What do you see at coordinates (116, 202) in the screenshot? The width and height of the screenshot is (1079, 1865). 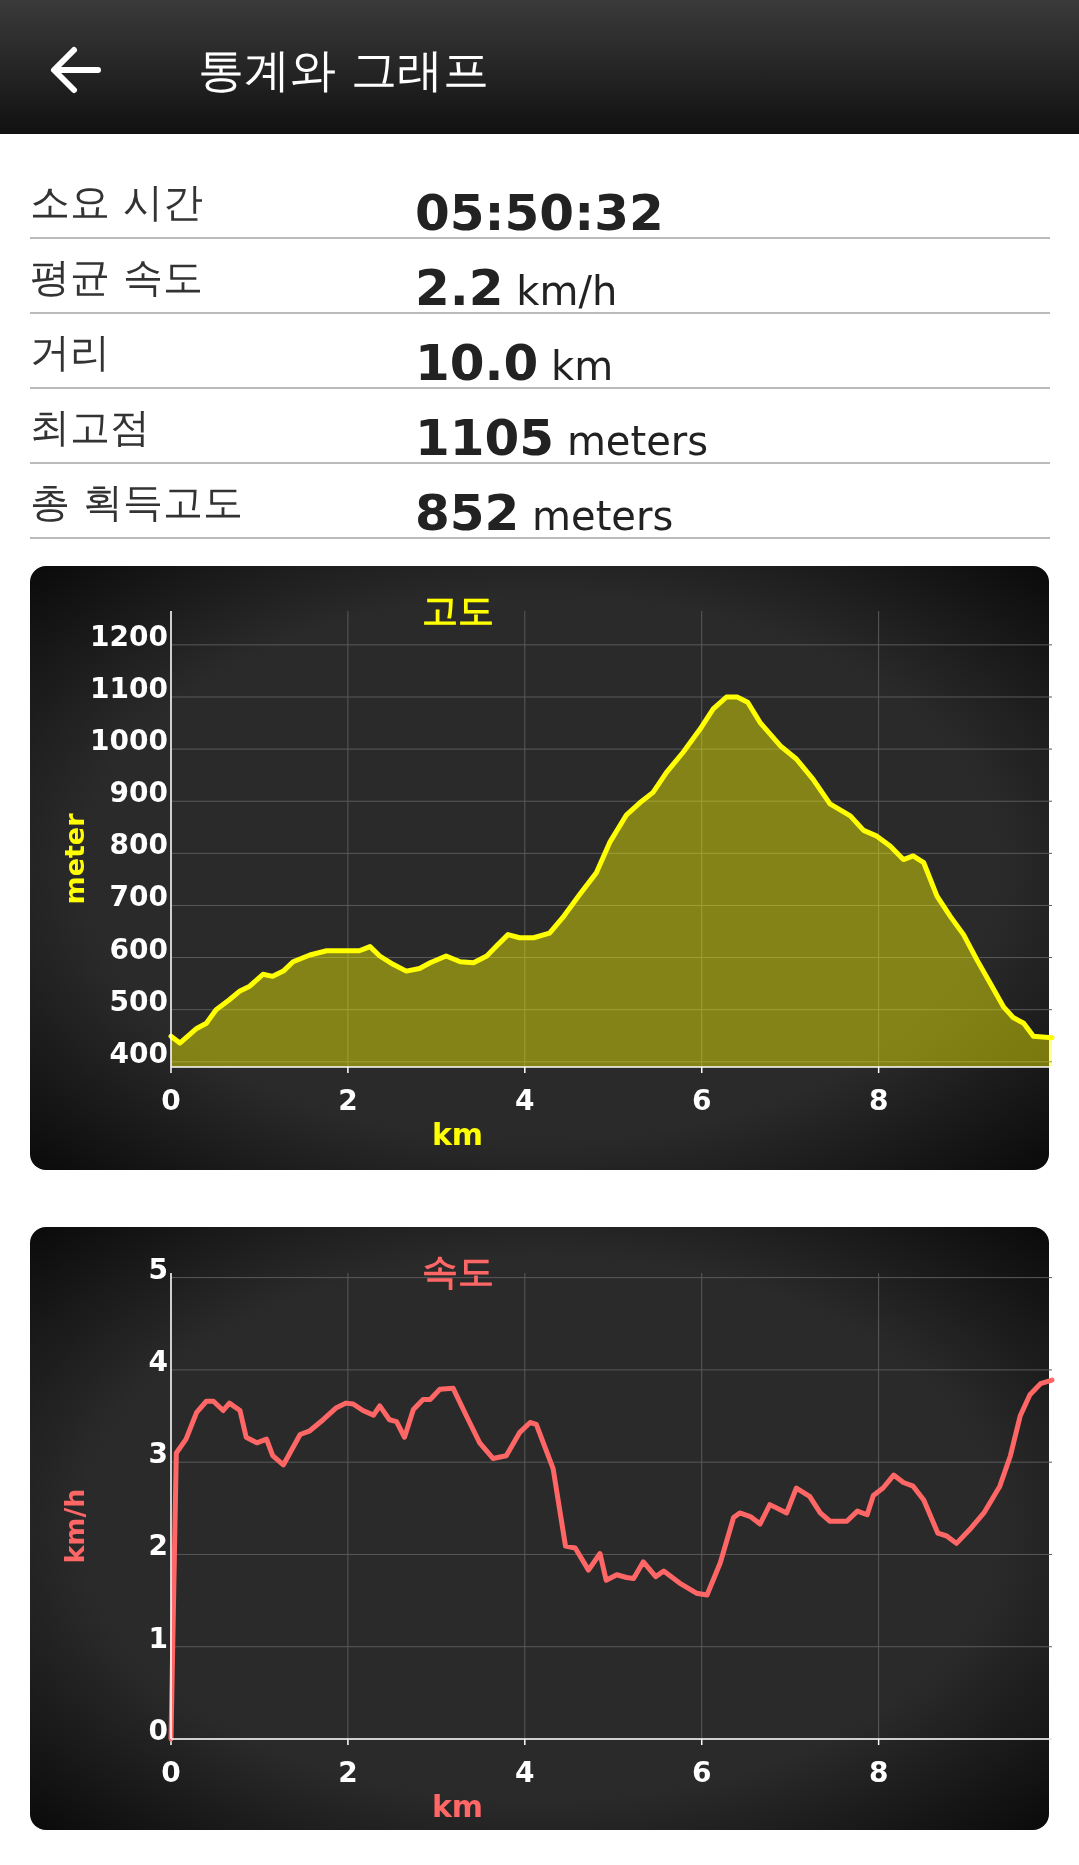 I see `text: 소요 시간` at bounding box center [116, 202].